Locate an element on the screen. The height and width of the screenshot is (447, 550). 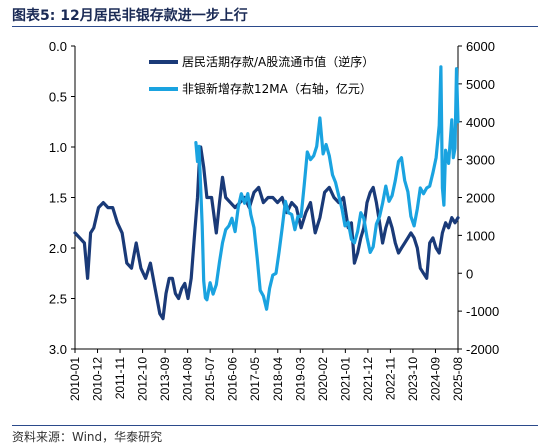
right-tick-label: -2000 is located at coordinates (482, 349).